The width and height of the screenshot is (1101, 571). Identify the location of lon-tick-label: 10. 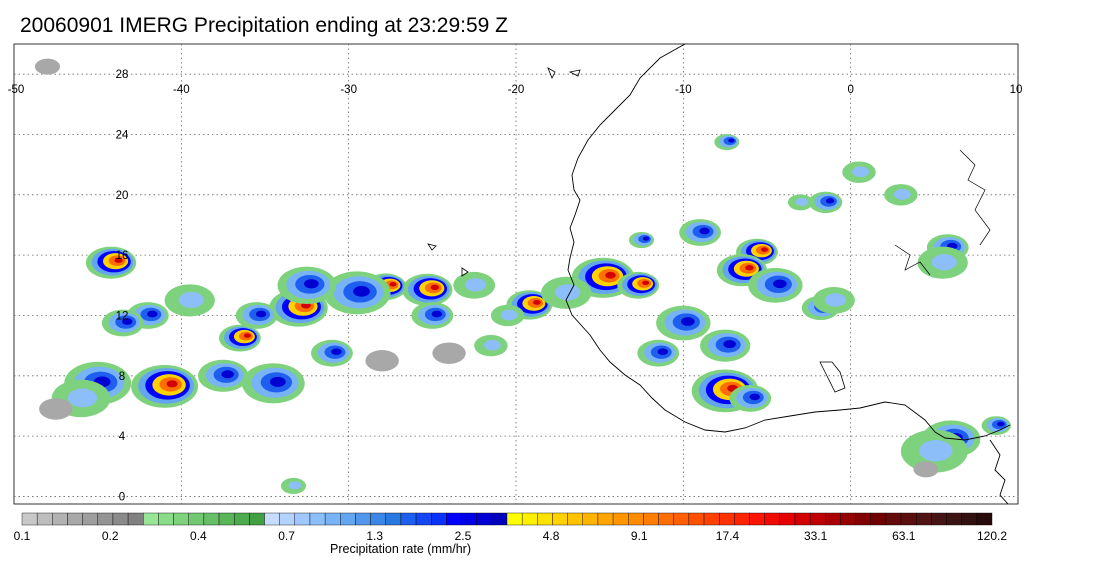
(1016, 90).